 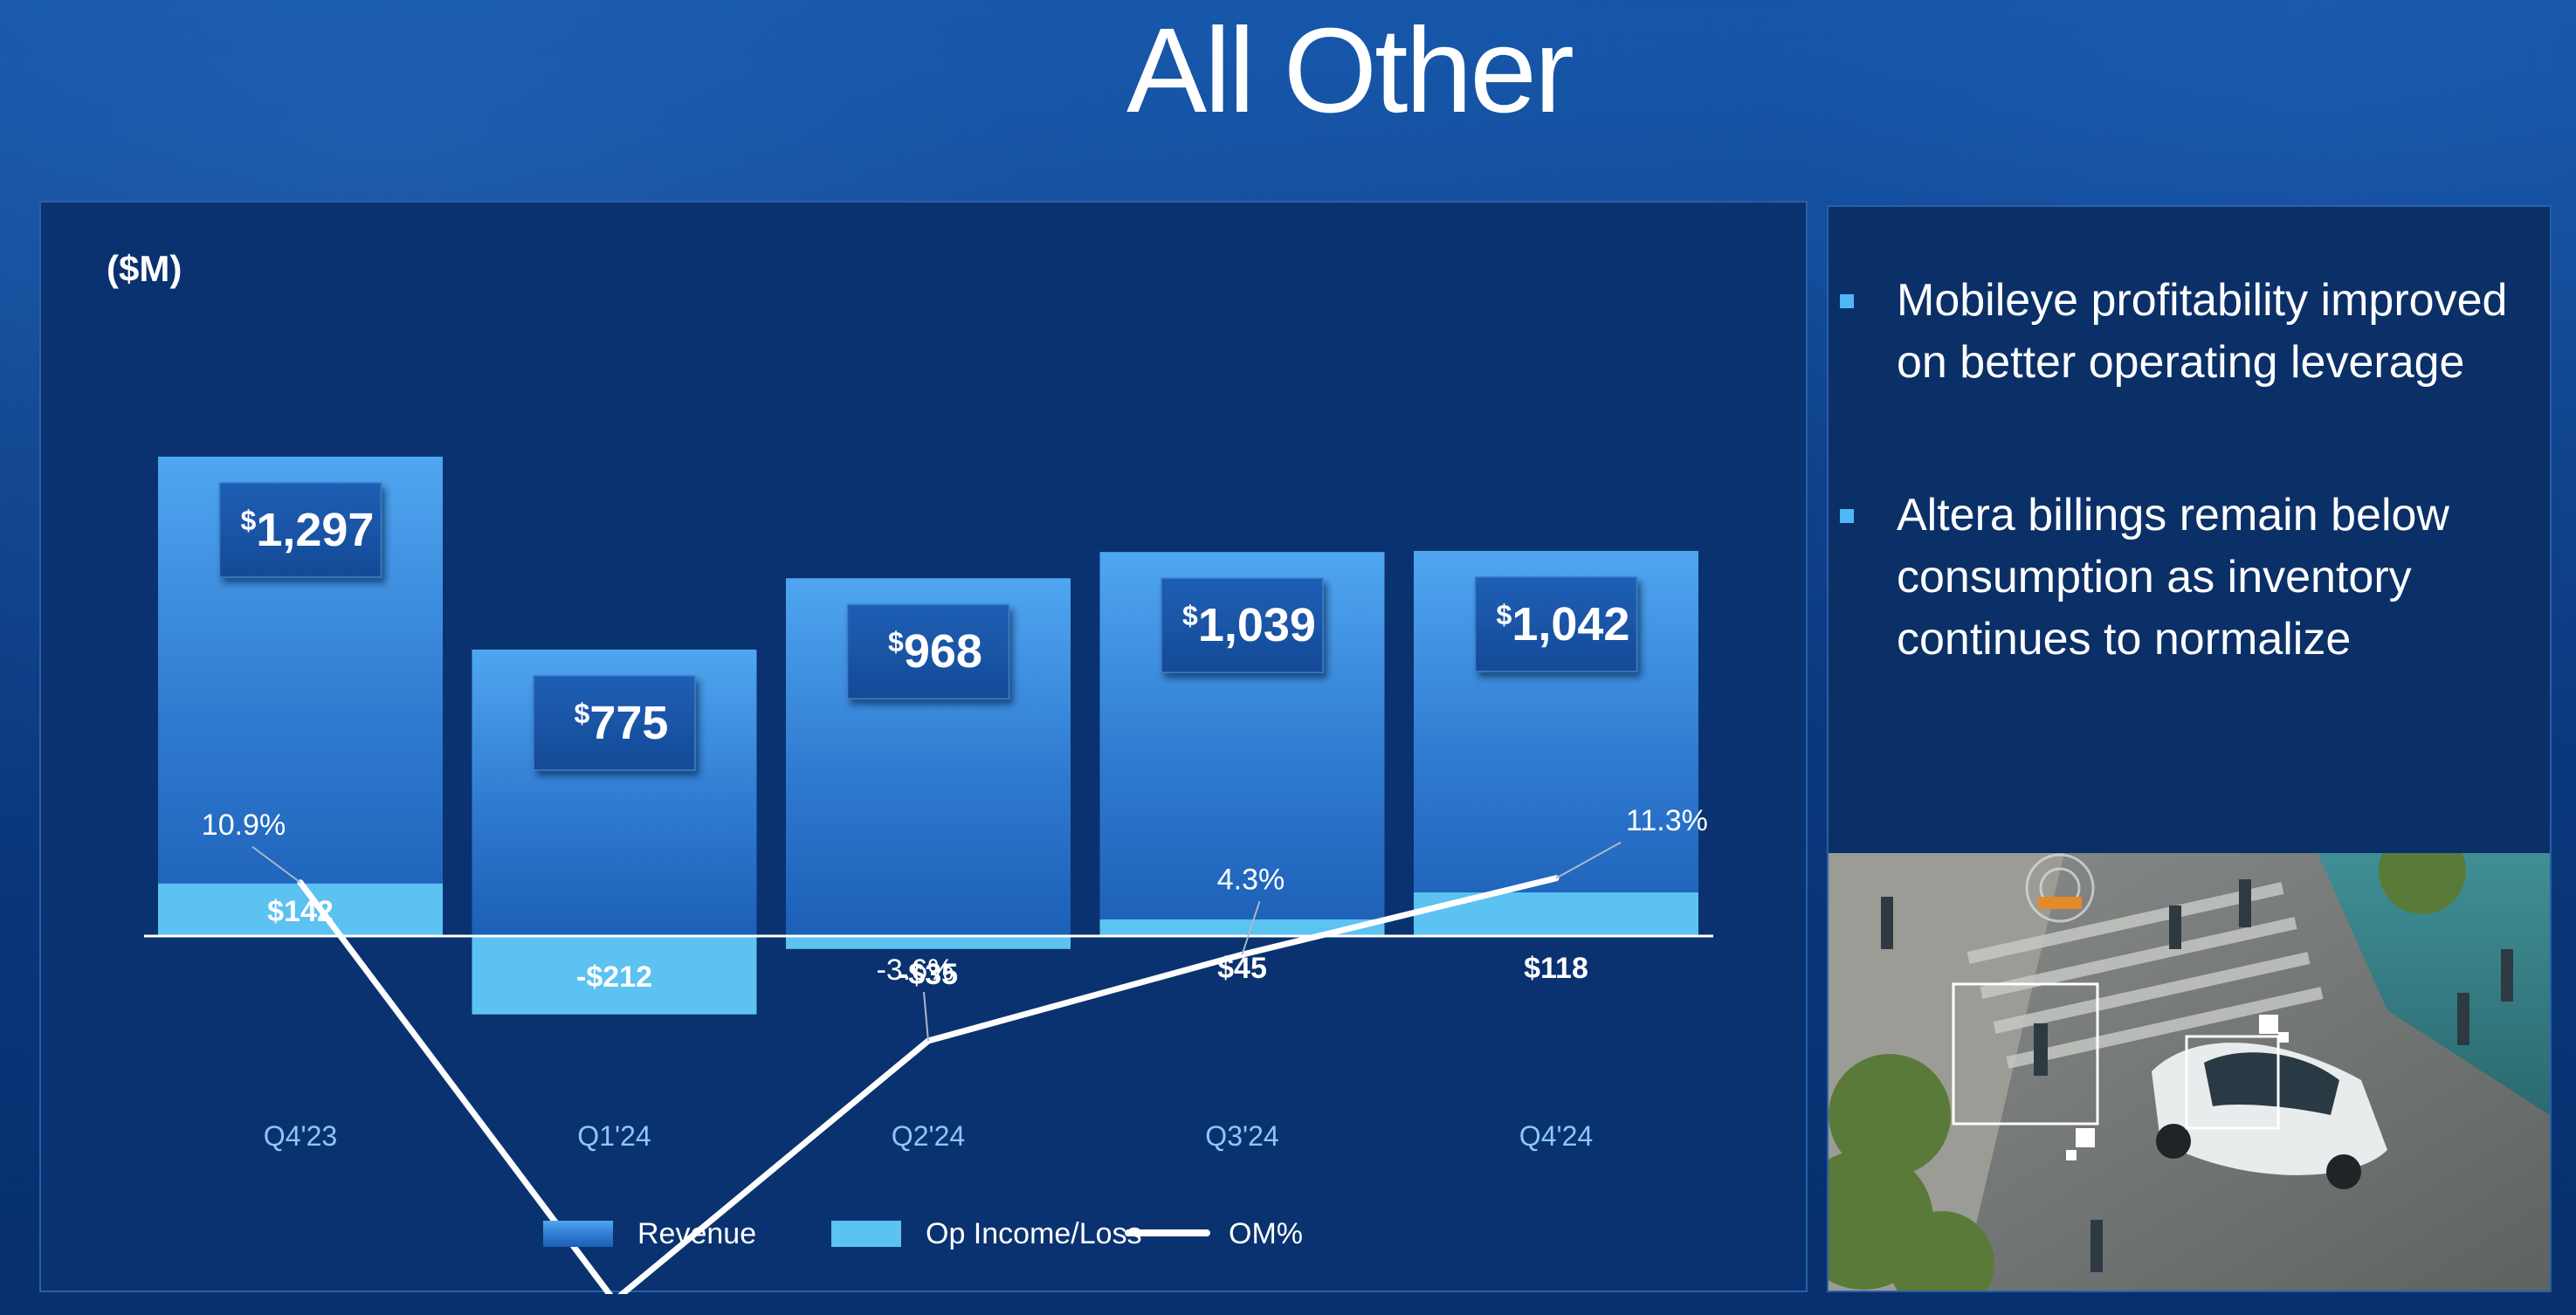 I want to click on revenue-value-text: 968, so click(x=943, y=651).